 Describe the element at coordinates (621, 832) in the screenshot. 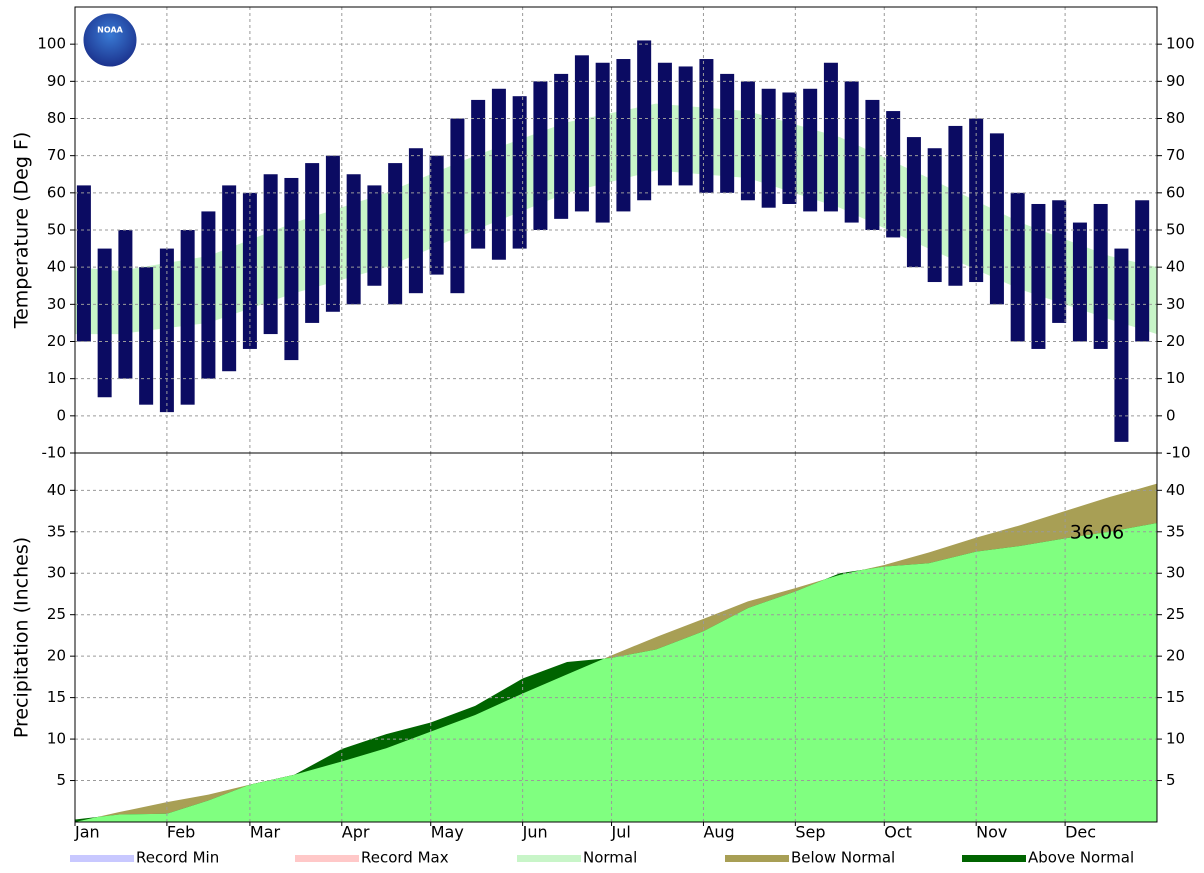

I see `x-tick-label: Jul` at that location.